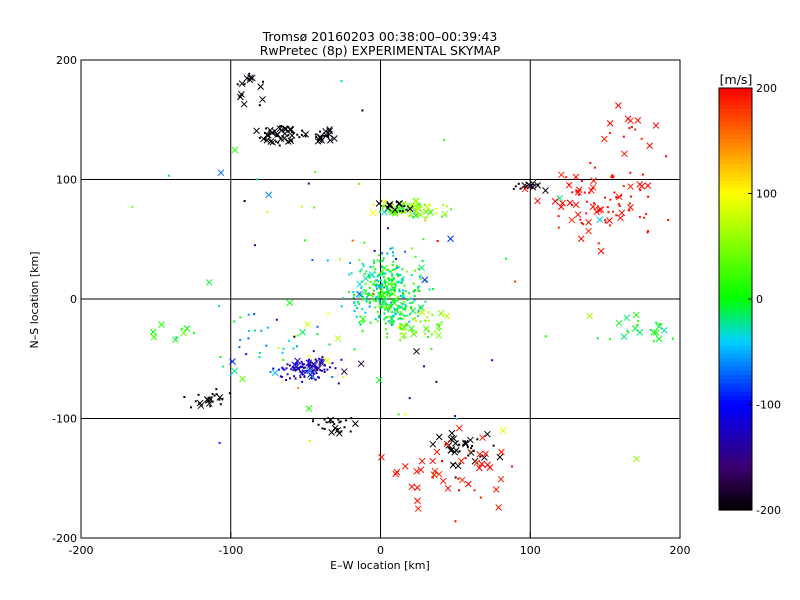 Image resolution: width=800 pixels, height=600 pixels. Describe the element at coordinates (64, 419) in the screenshot. I see `y-tick-label: -100` at that location.